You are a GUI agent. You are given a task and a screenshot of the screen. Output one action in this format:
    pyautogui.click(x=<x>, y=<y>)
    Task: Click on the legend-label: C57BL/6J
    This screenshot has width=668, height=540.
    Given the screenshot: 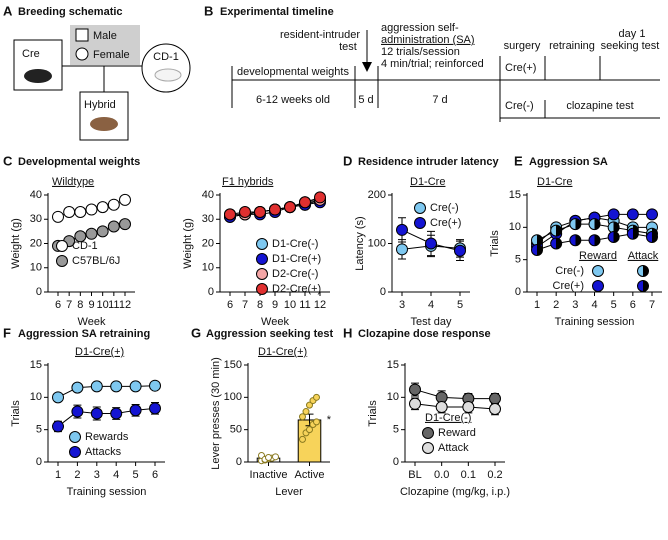 What is the action you would take?
    pyautogui.click(x=96, y=261)
    